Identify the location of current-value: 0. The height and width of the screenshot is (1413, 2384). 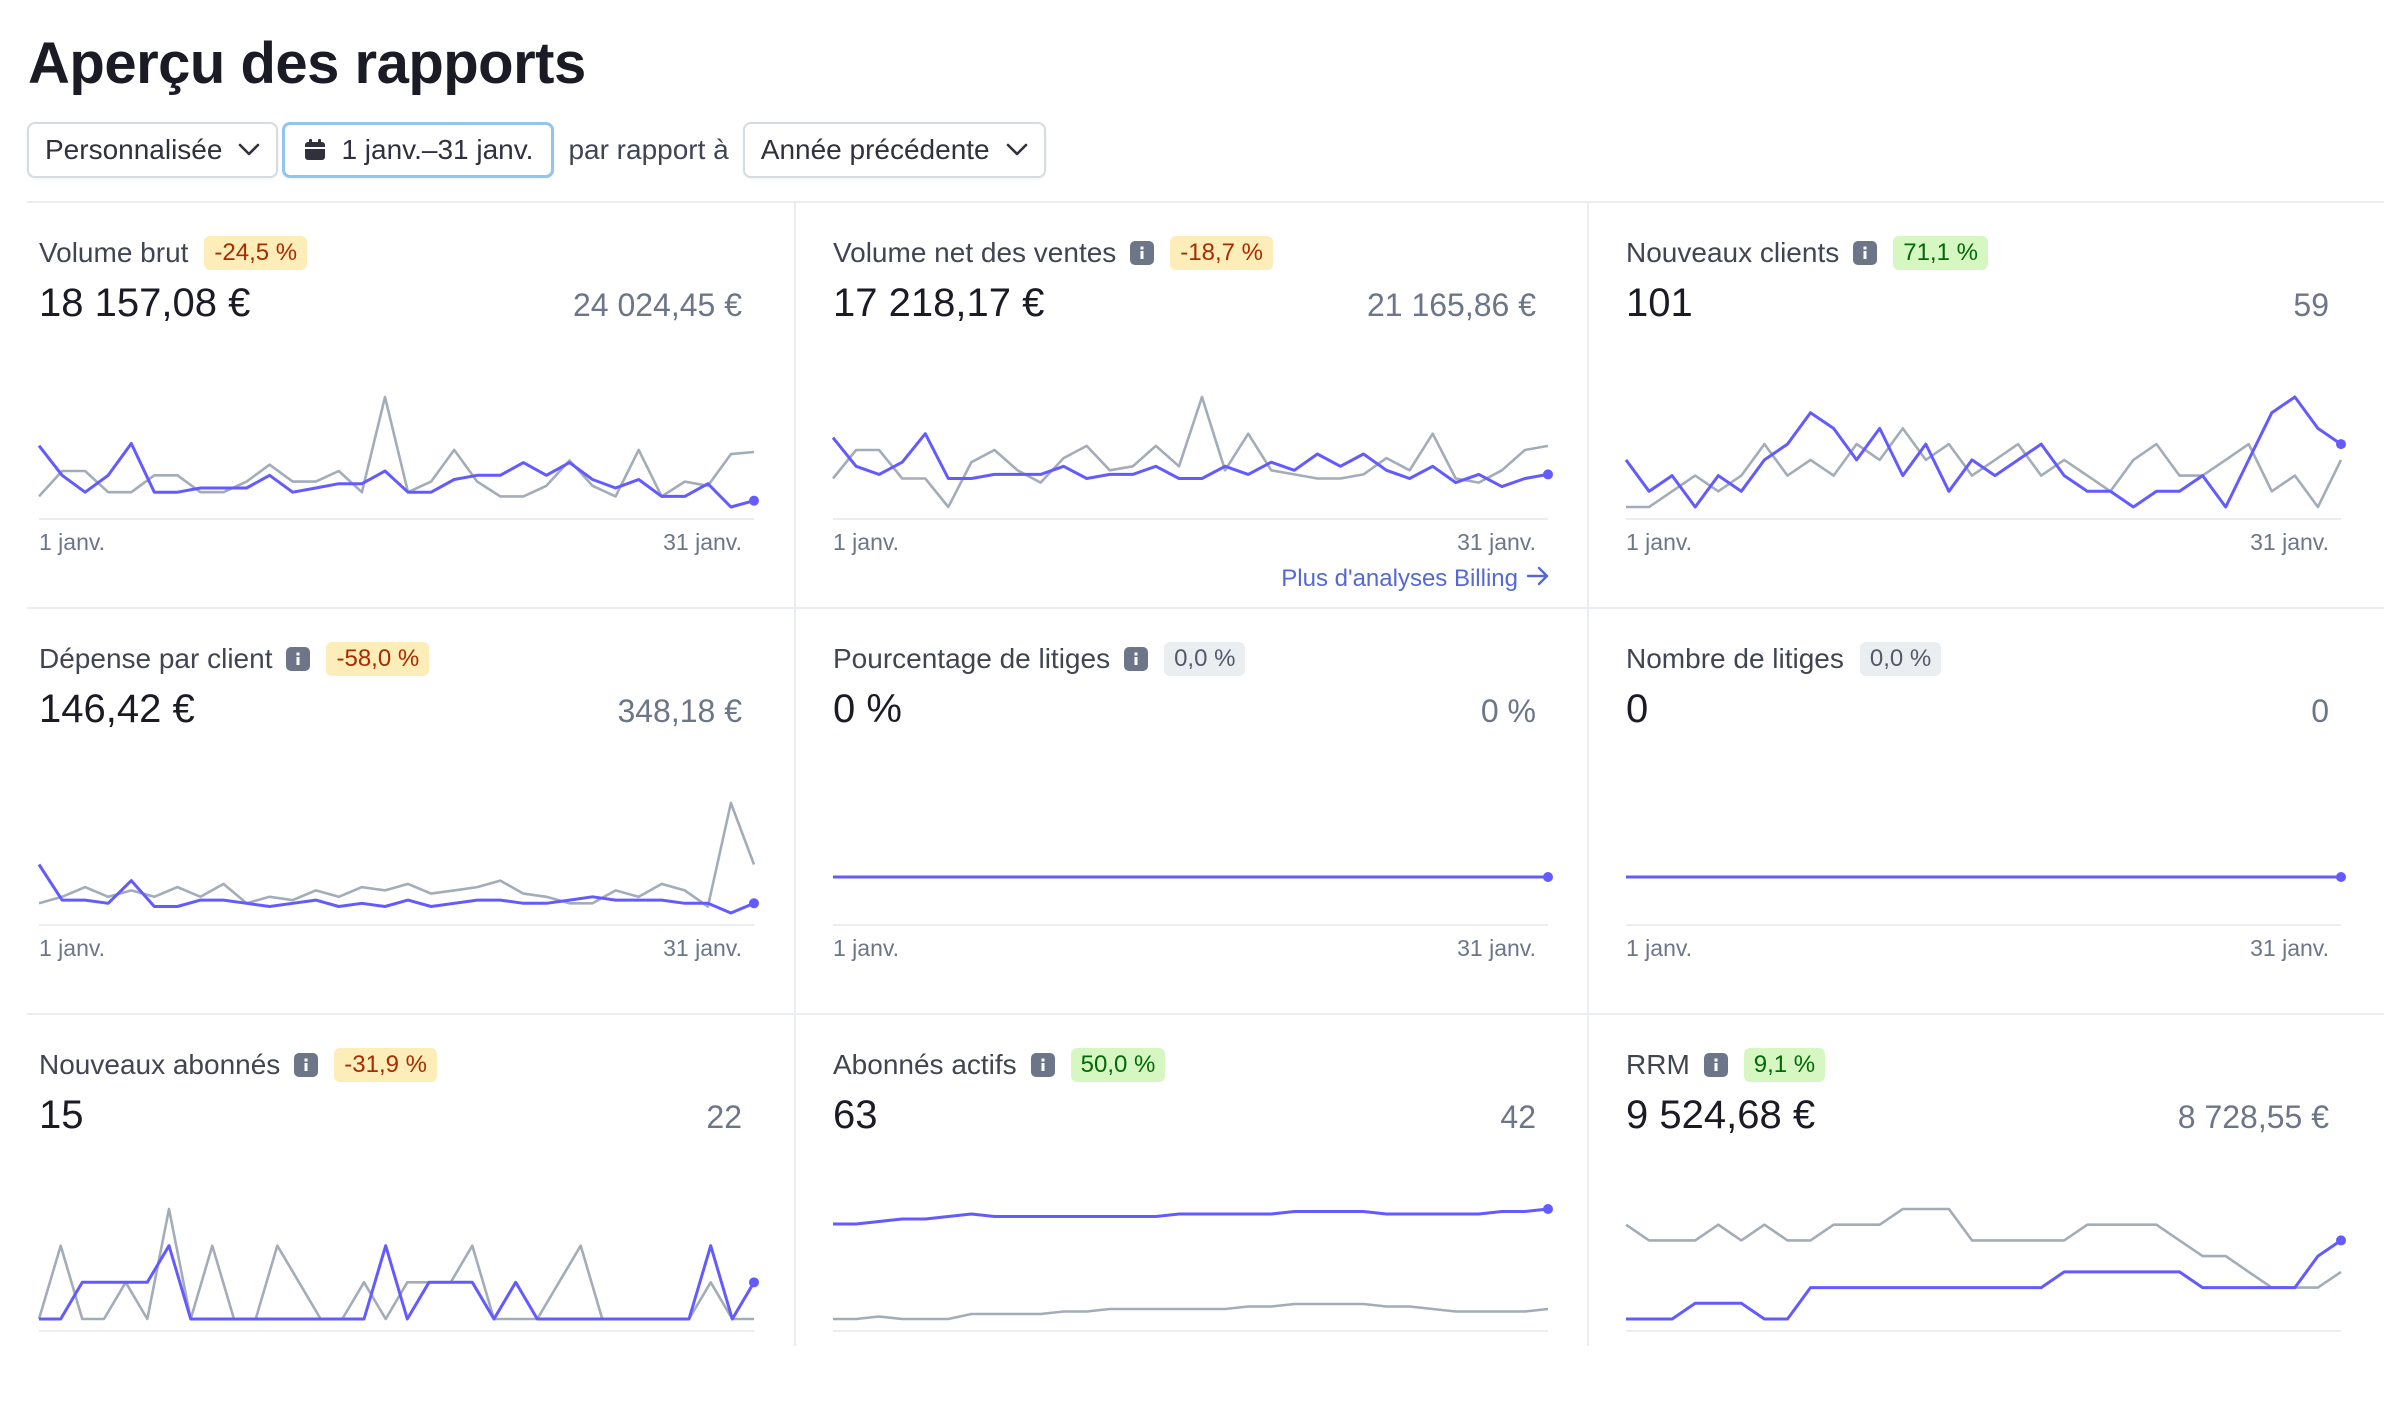
(1637, 709).